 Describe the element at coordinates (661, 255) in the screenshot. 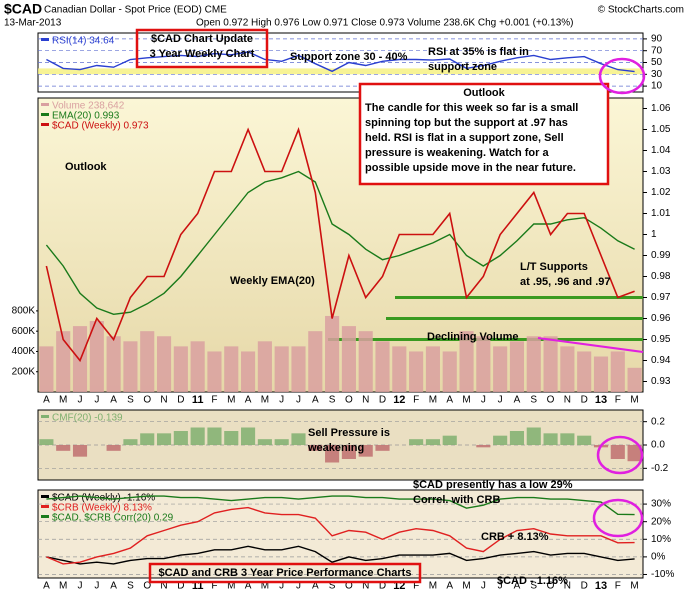

I see `y-tick-label: 0.99` at that location.